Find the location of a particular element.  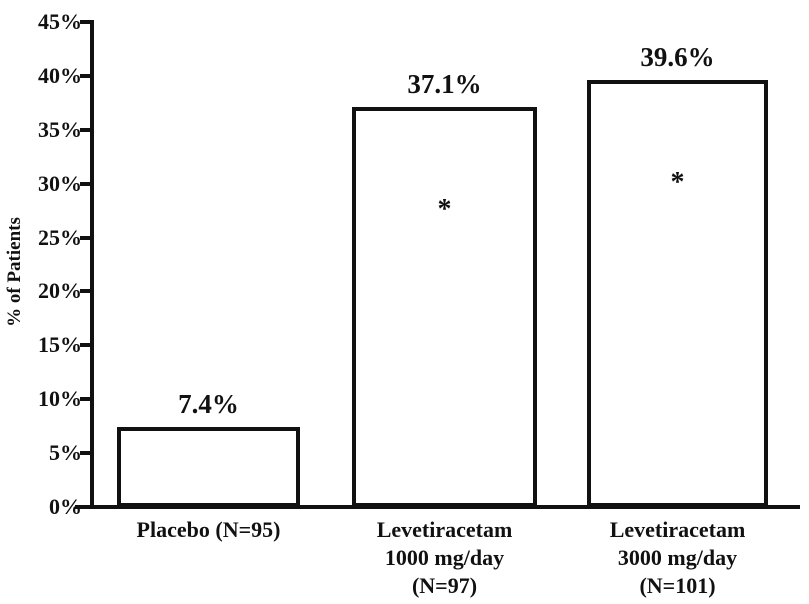

y-tick-label: 20% is located at coordinates (60, 290).